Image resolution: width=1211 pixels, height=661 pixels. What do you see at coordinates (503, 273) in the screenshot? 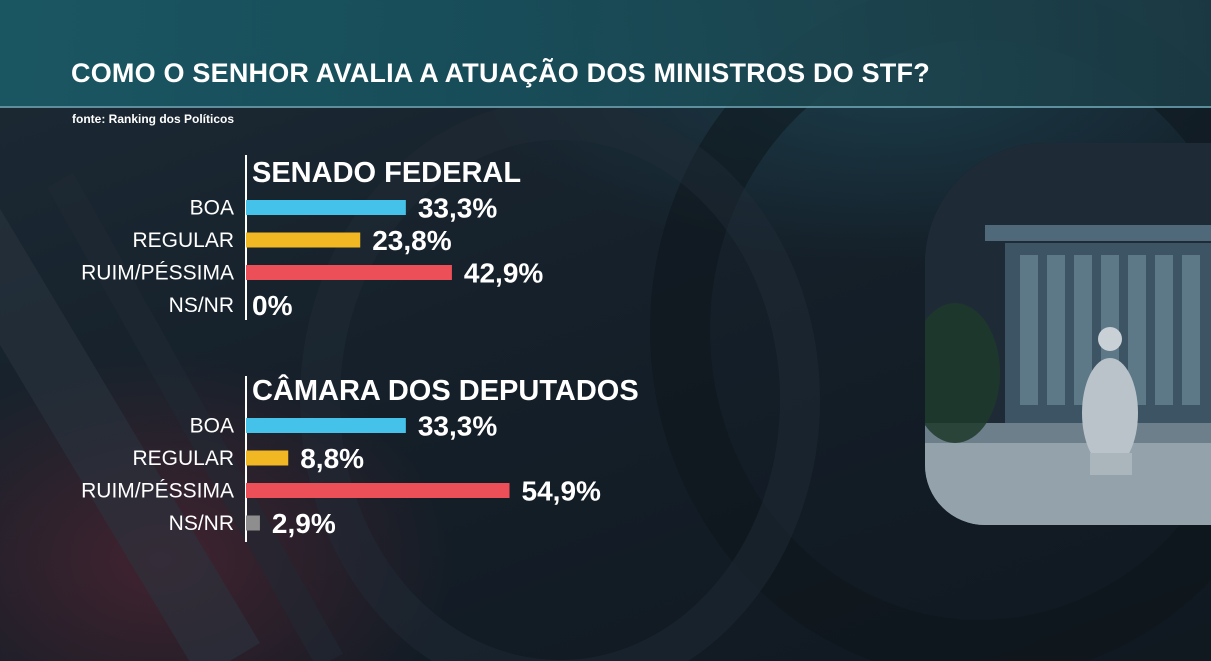
I see `value-label: 42,9%` at bounding box center [503, 273].